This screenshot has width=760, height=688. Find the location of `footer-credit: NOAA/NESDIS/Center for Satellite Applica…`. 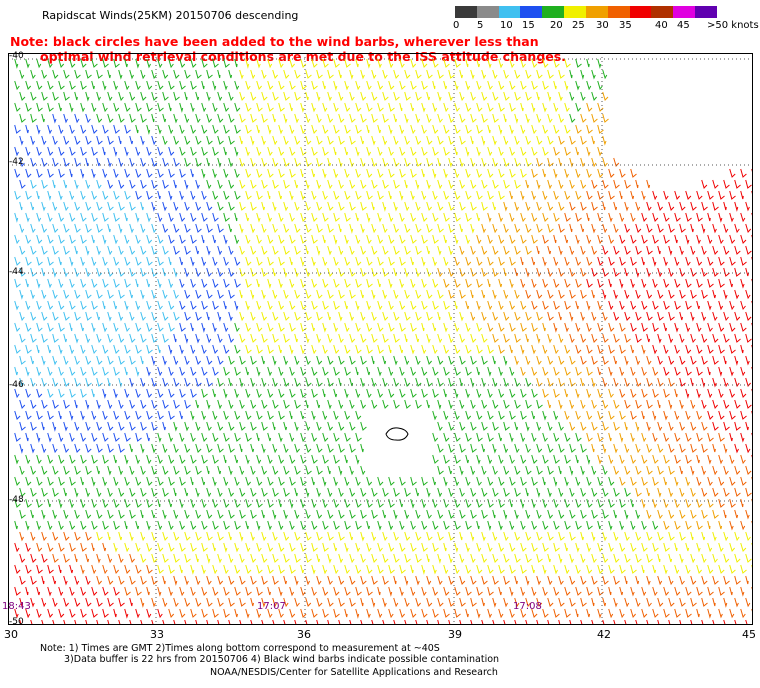

footer-credit: NOAA/NESDIS/Center for Satellite Applica… is located at coordinates (354, 672).